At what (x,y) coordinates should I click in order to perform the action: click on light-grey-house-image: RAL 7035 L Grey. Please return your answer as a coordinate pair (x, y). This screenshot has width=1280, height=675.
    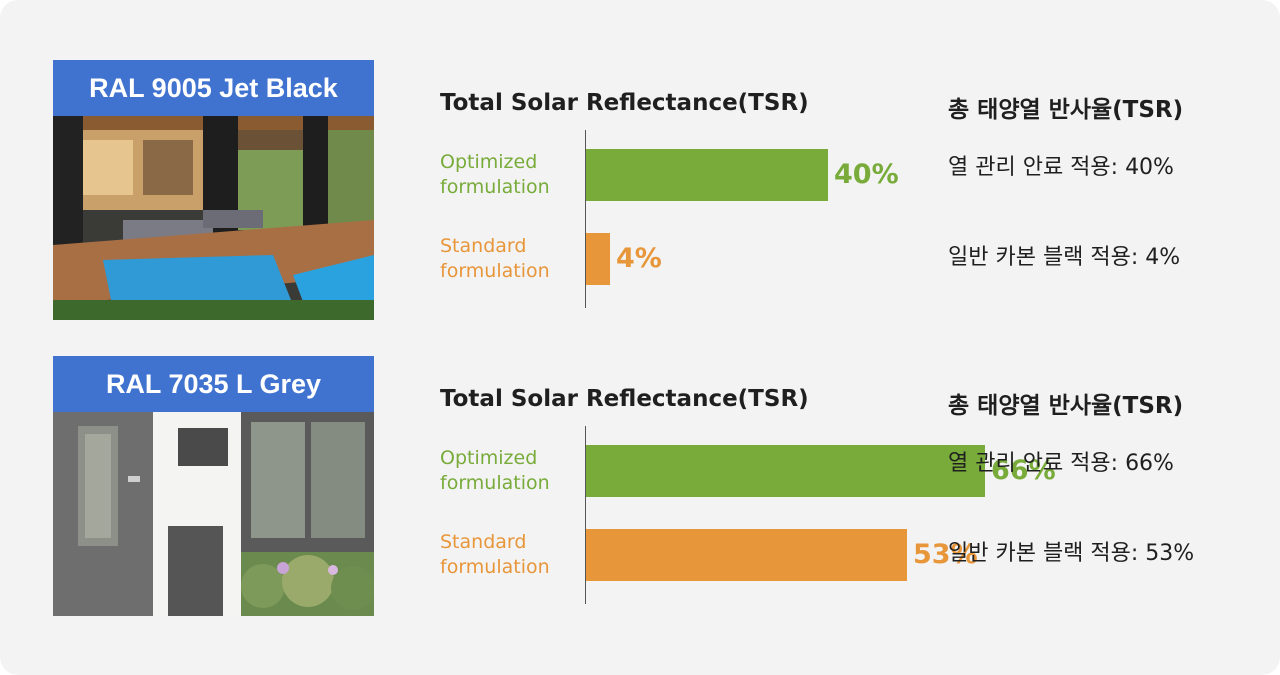
    Looking at the image, I should click on (213, 486).